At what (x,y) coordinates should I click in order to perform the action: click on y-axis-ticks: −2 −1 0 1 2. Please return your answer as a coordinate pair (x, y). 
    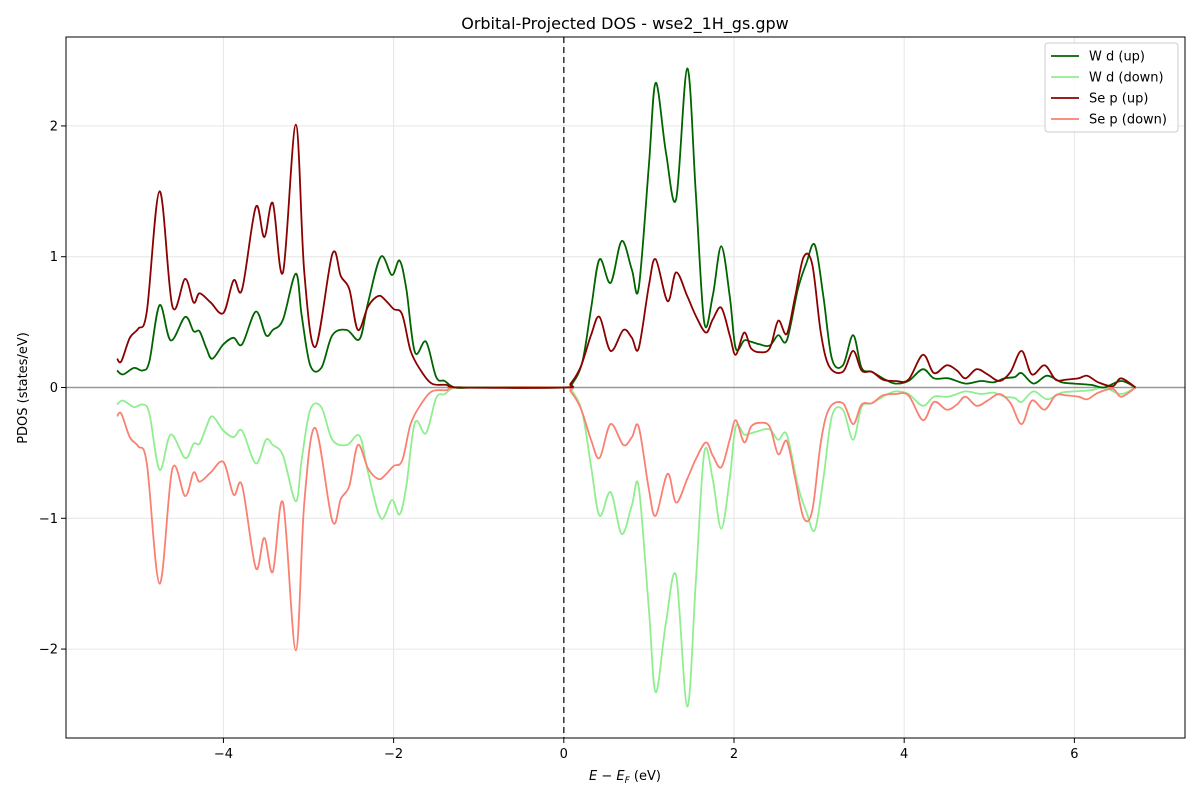
    Looking at the image, I should click on (52, 388).